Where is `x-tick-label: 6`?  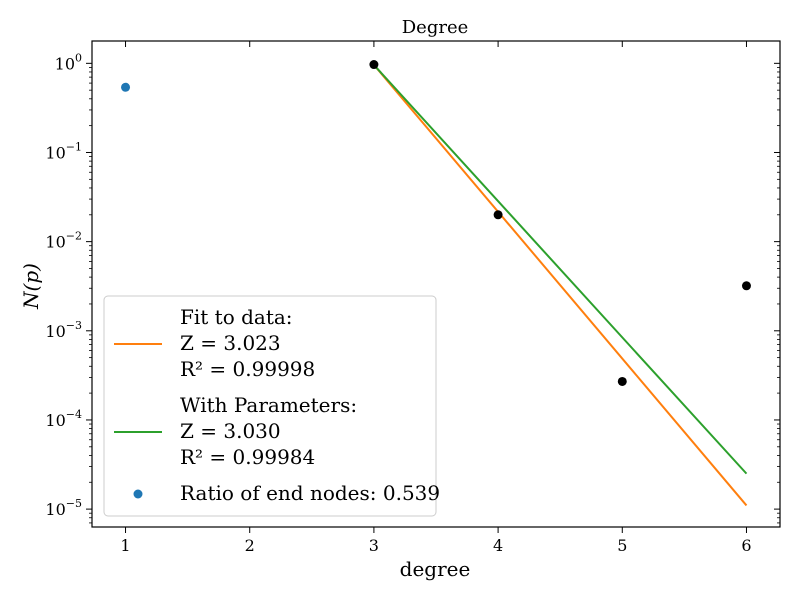 x-tick-label: 6 is located at coordinates (746, 545).